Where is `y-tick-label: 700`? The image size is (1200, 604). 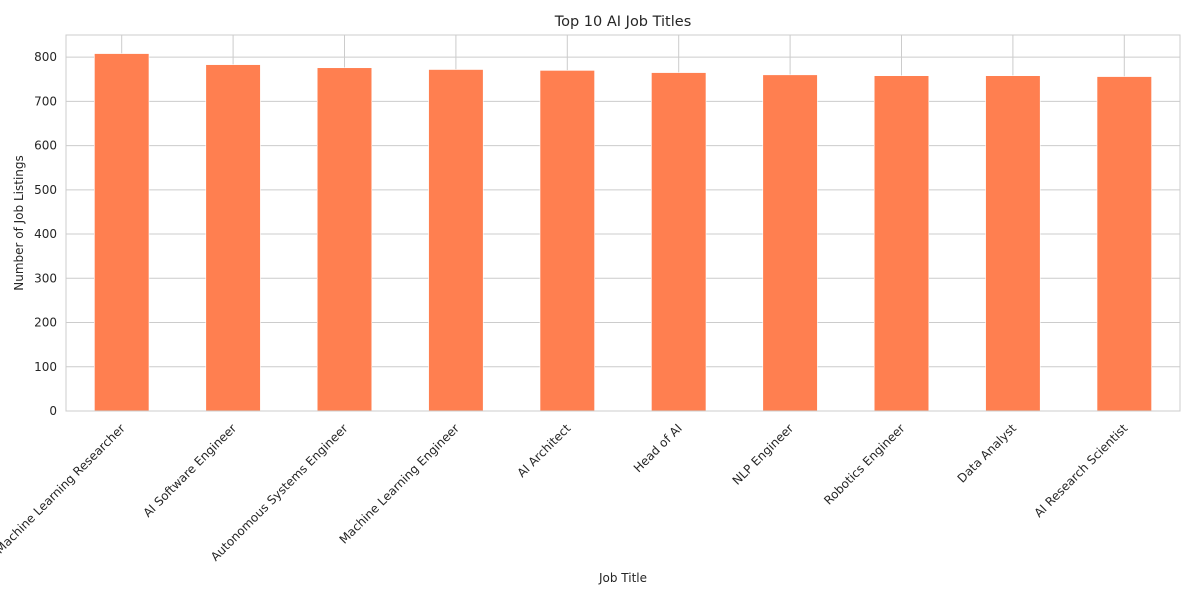
y-tick-label: 700 is located at coordinates (45, 101).